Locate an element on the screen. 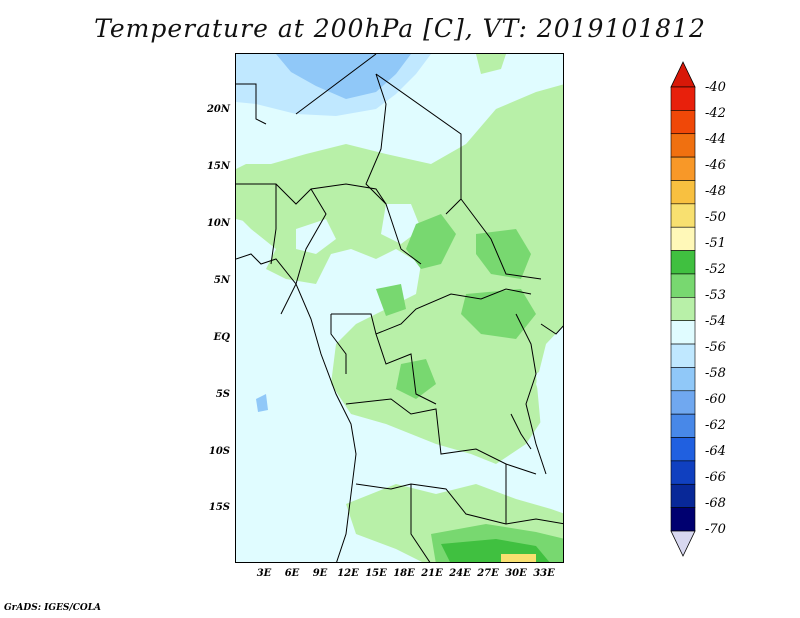 This screenshot has width=800, height=618. colorbar-label: -50 is located at coordinates (715, 217).